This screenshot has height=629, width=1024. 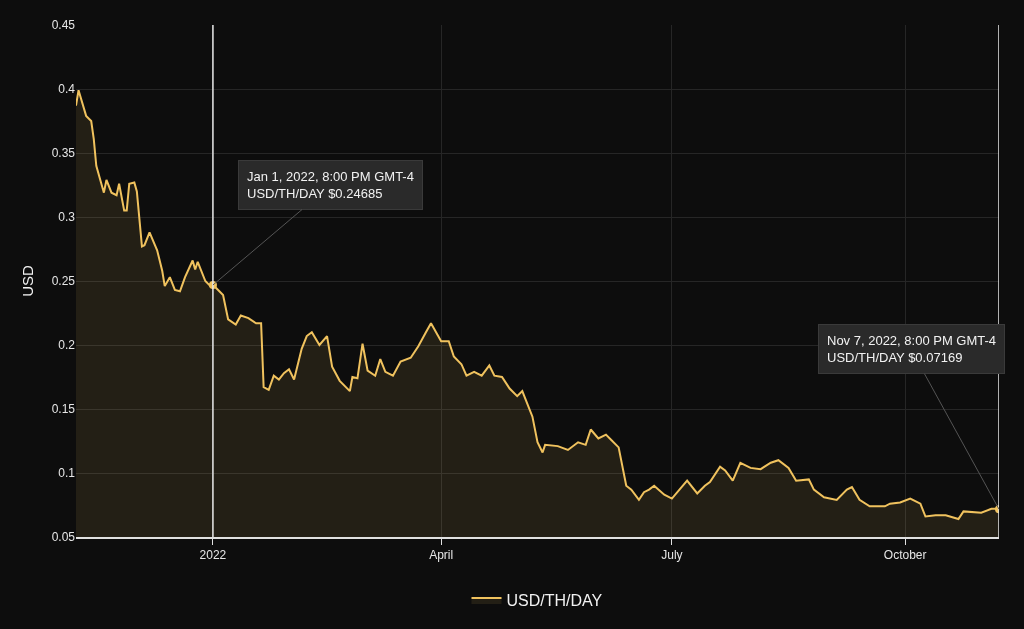 I want to click on y-tick-label: 0.45, so click(x=63, y=25).